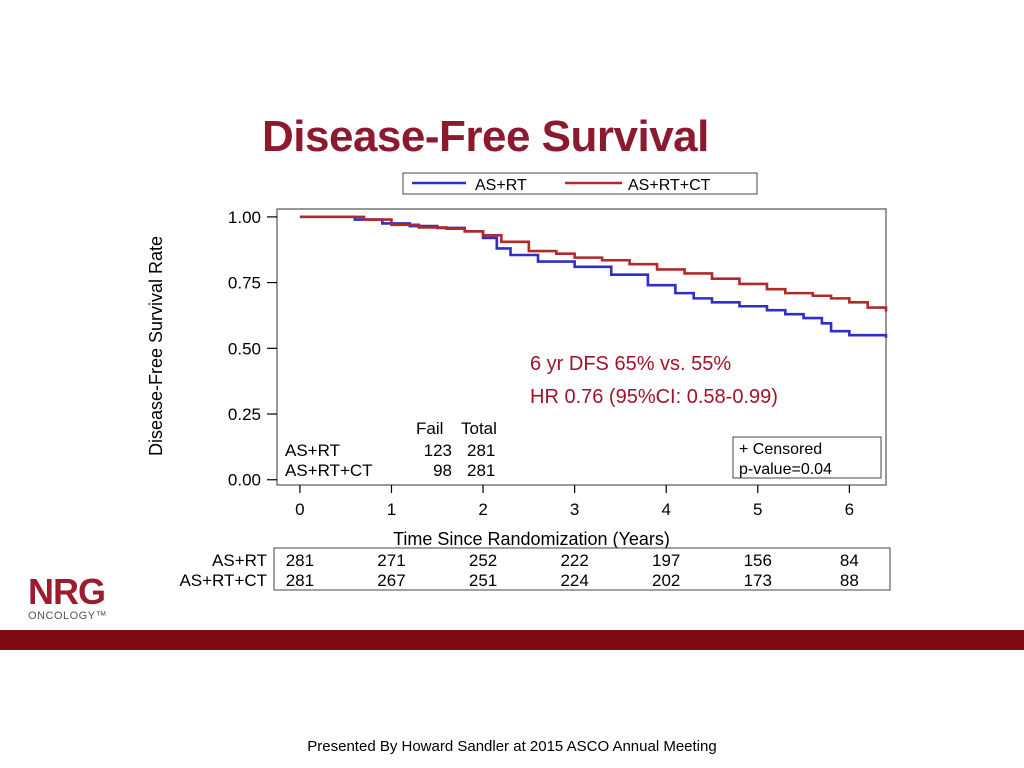  I want to click on logo-main-text: NRG, so click(67, 591).